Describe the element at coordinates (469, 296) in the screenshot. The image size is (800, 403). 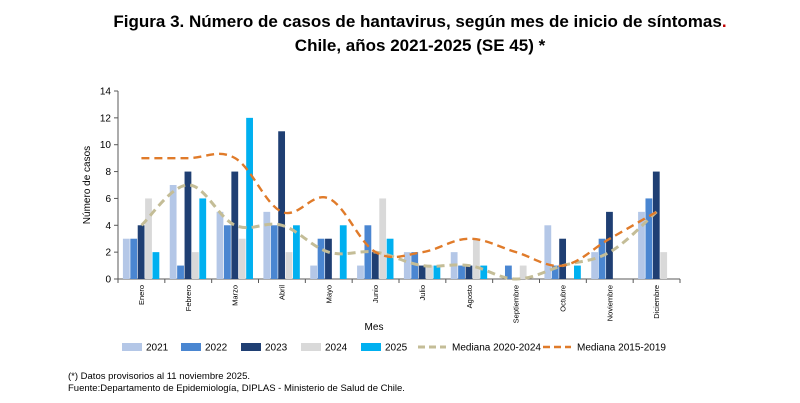
I see `x-tick-label-agosto: Agosto` at that location.